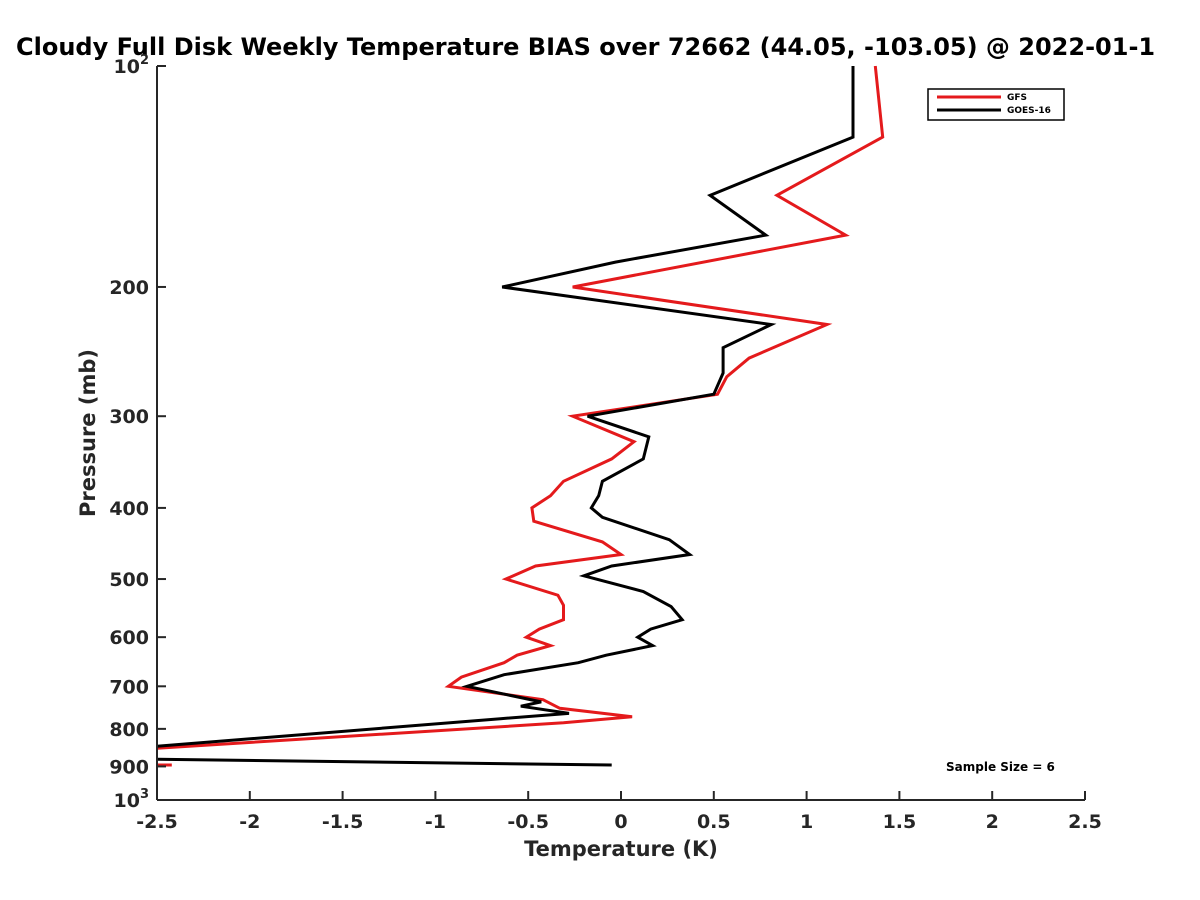 The image size is (1200, 900). Describe the element at coordinates (129, 288) in the screenshot. I see `y-tick-label: 200` at that location.